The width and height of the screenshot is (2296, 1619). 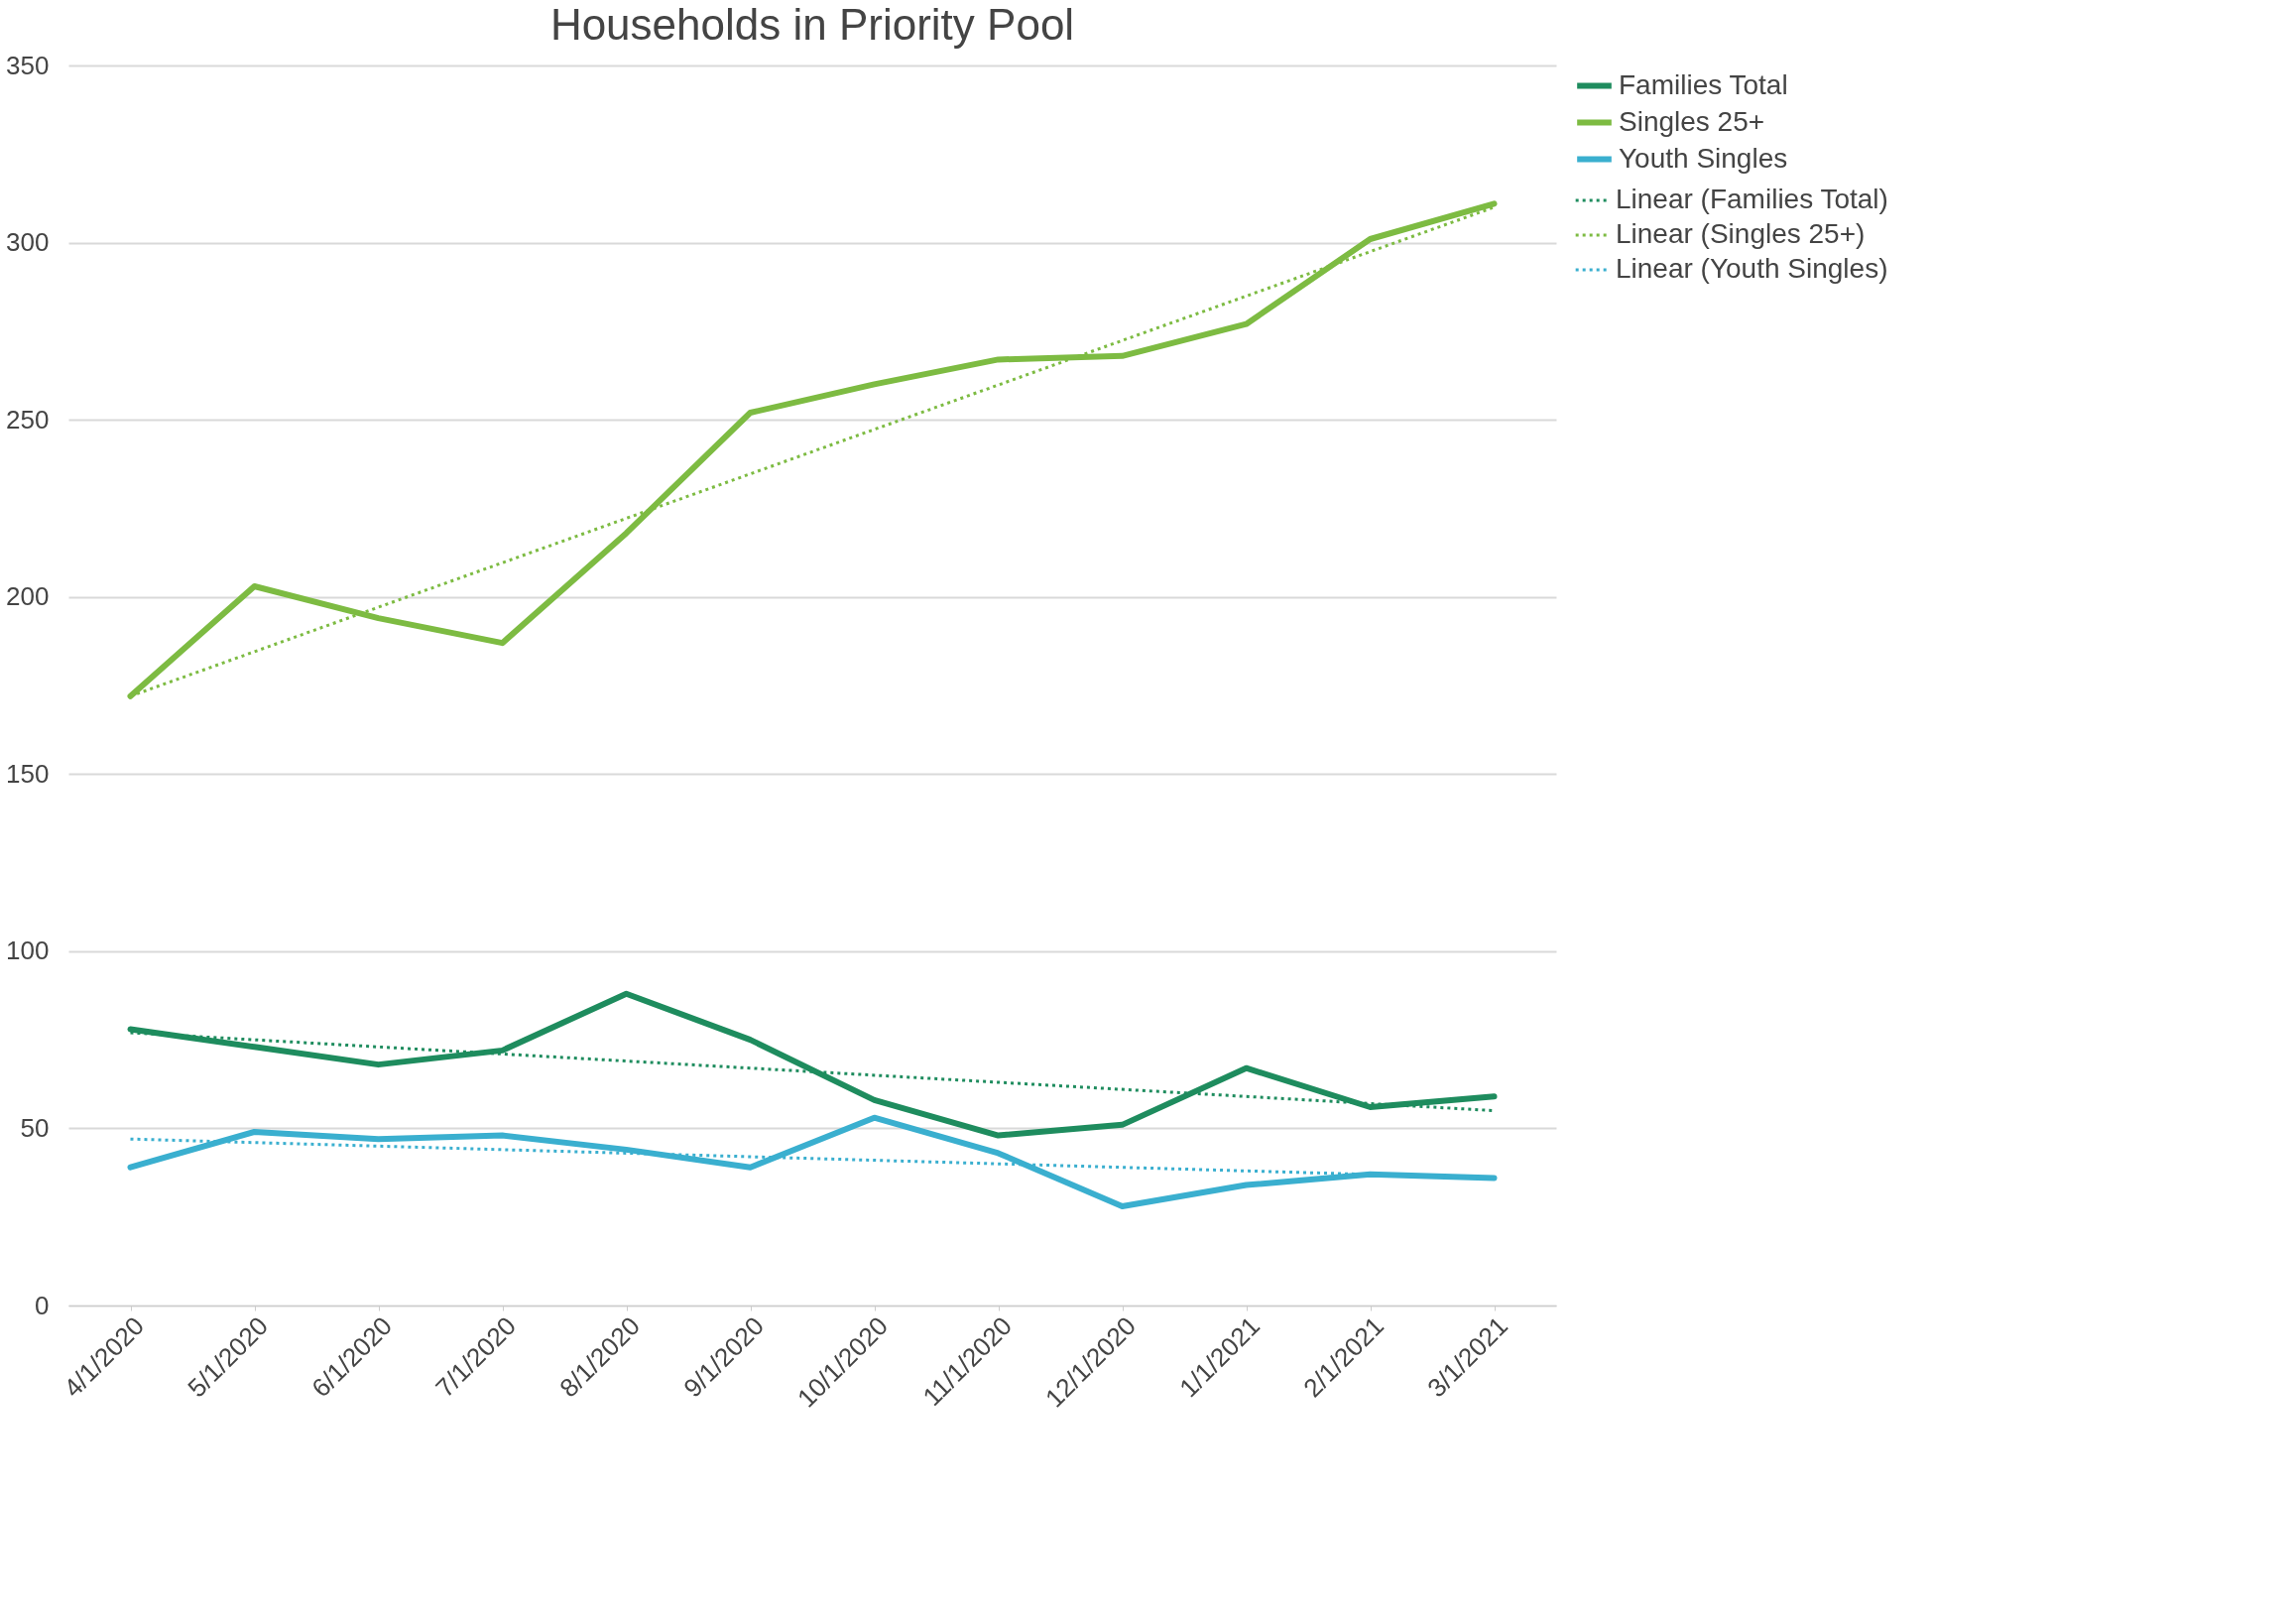 I want to click on y-tick-label: 100, so click(x=28, y=950).